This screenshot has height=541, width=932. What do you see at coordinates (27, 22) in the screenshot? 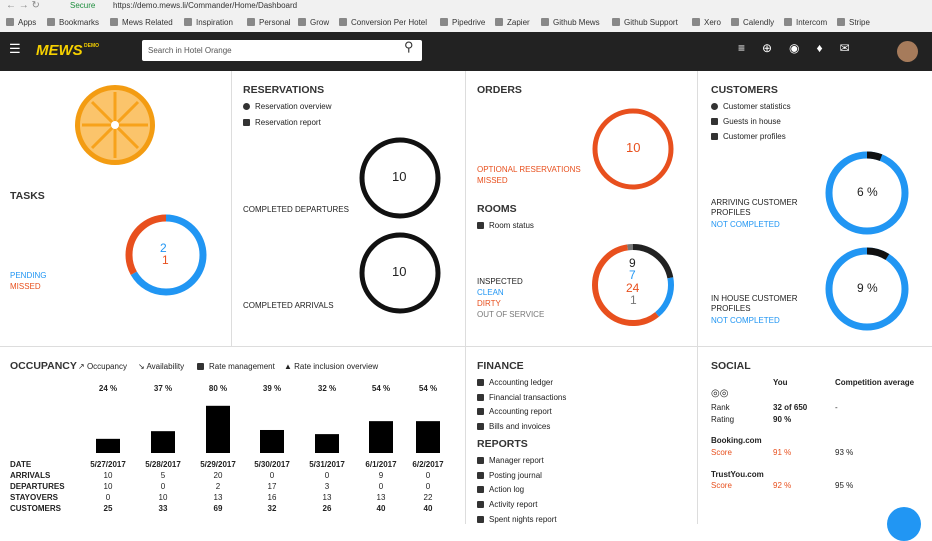
I see `bookmark-text: Apps` at bounding box center [27, 22].